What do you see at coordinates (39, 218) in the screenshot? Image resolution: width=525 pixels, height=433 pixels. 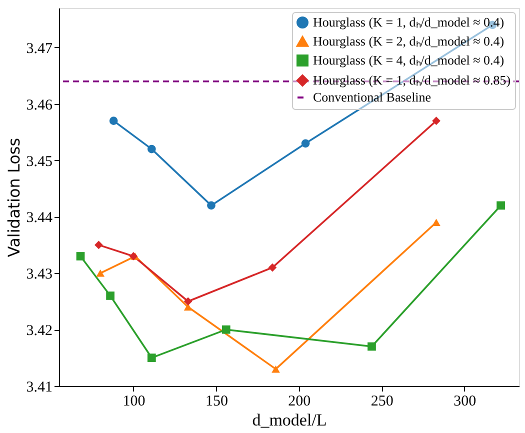 I see `y-tick-label: 3.44` at bounding box center [39, 218].